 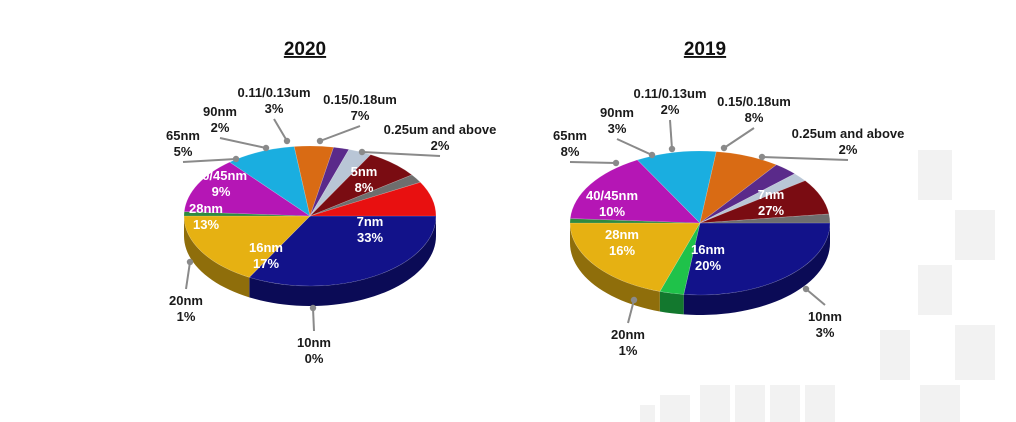 What do you see at coordinates (314, 358) in the screenshot?
I see `slice-value-label: 0%` at bounding box center [314, 358].